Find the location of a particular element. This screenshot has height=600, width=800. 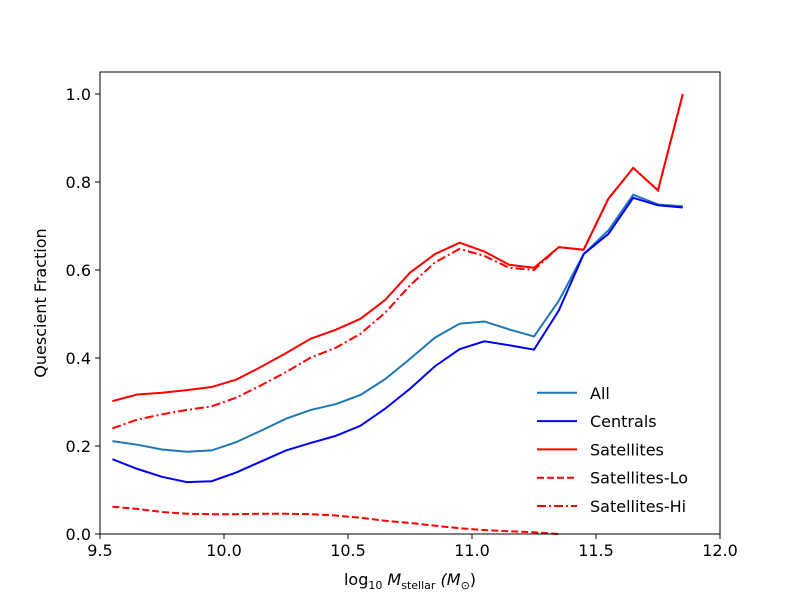

x-tick-label: 11.0 is located at coordinates (472, 550).